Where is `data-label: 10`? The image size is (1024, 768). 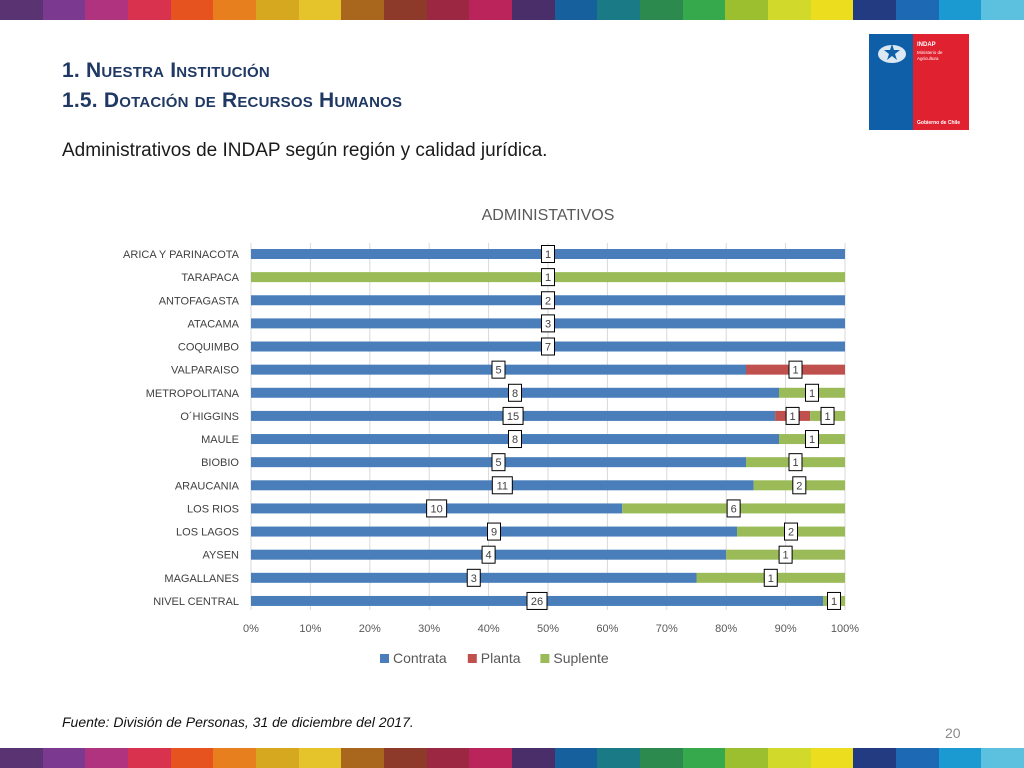 data-label: 10 is located at coordinates (437, 509).